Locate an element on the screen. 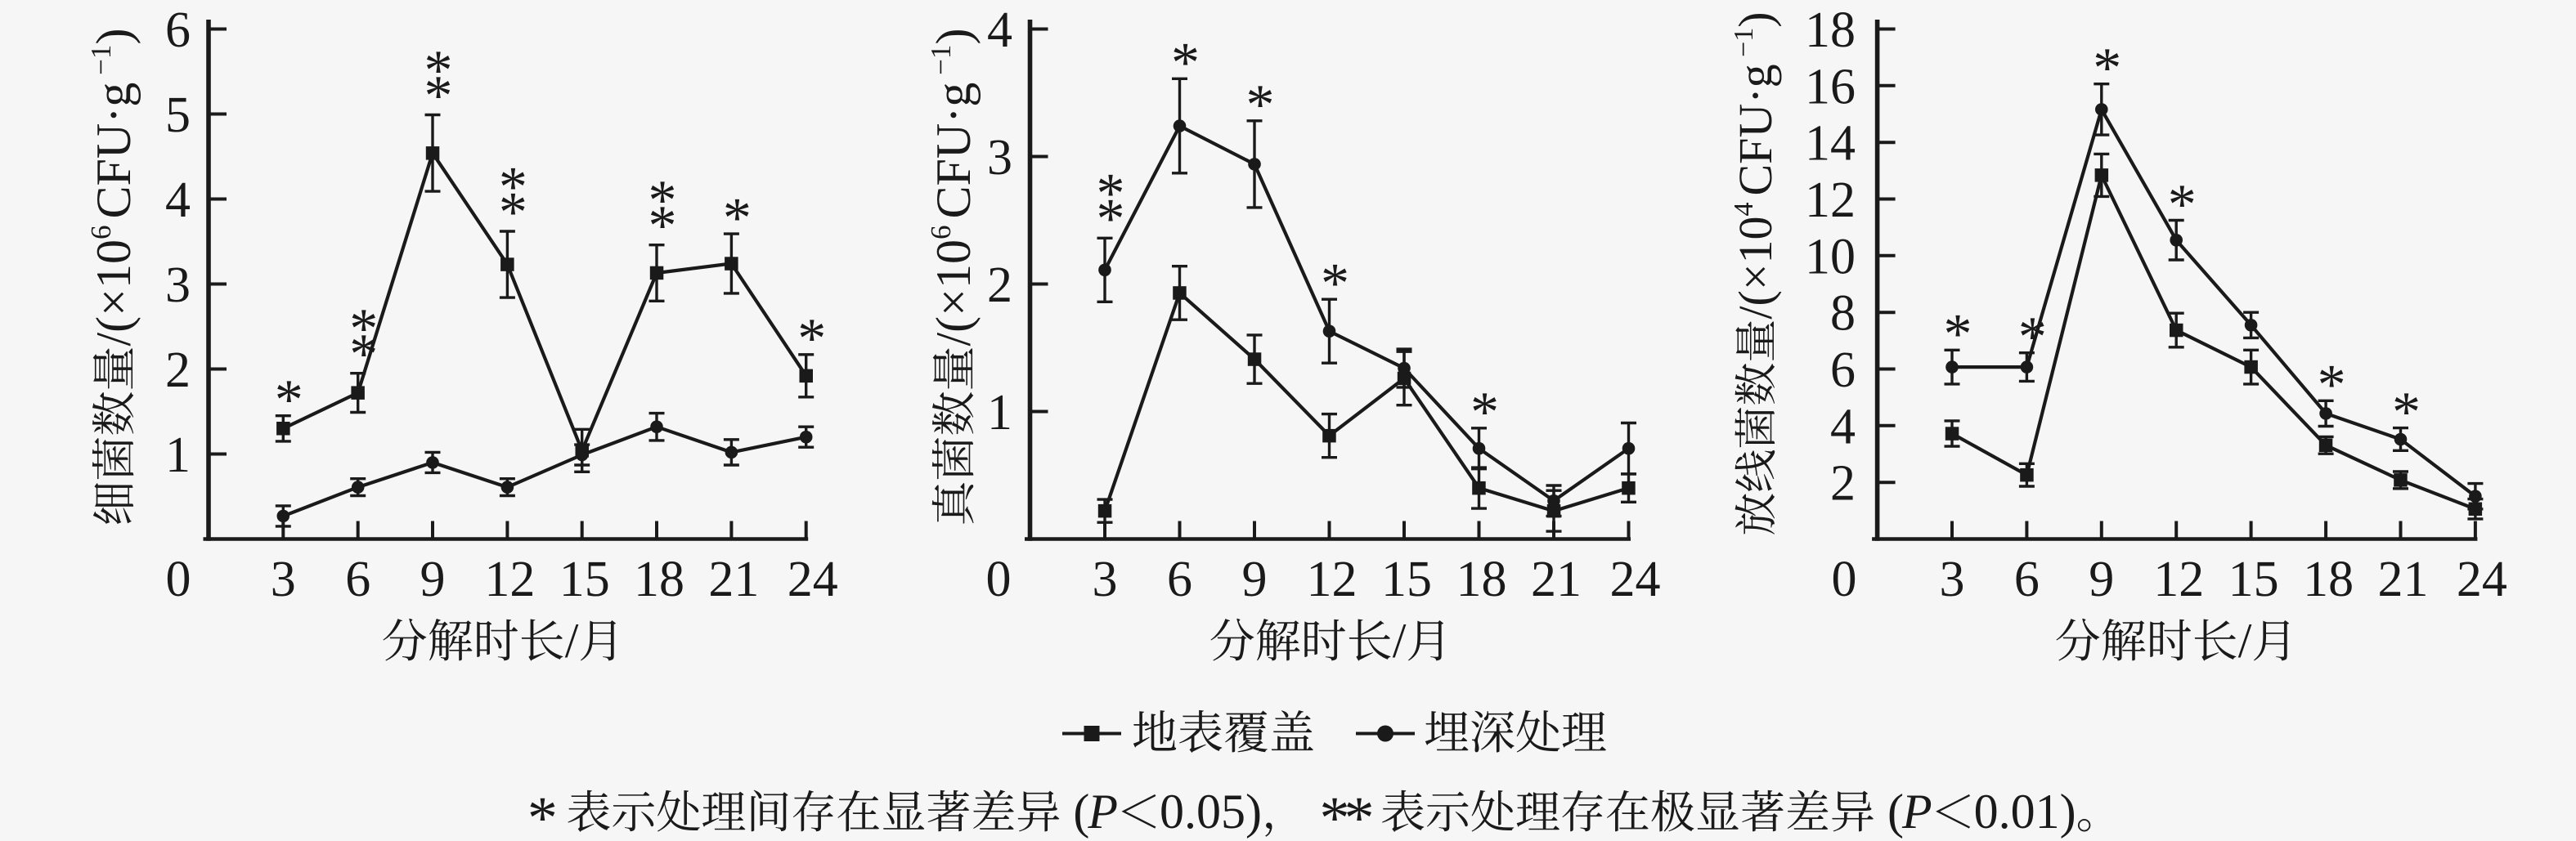 The width and height of the screenshot is (2576, 841). svg-text: 14 is located at coordinates (1830, 144).